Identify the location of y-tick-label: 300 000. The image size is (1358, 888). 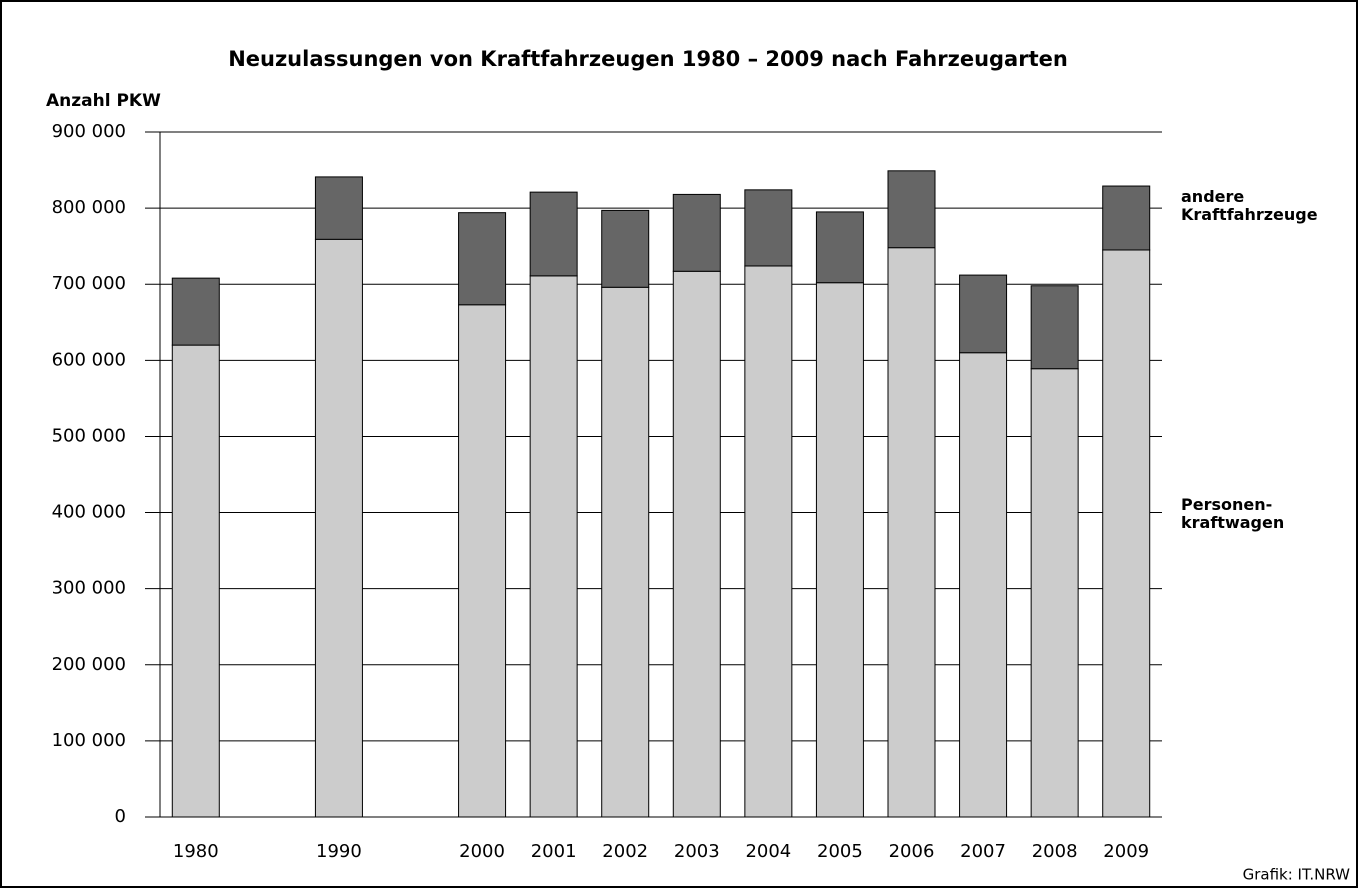
(89, 588).